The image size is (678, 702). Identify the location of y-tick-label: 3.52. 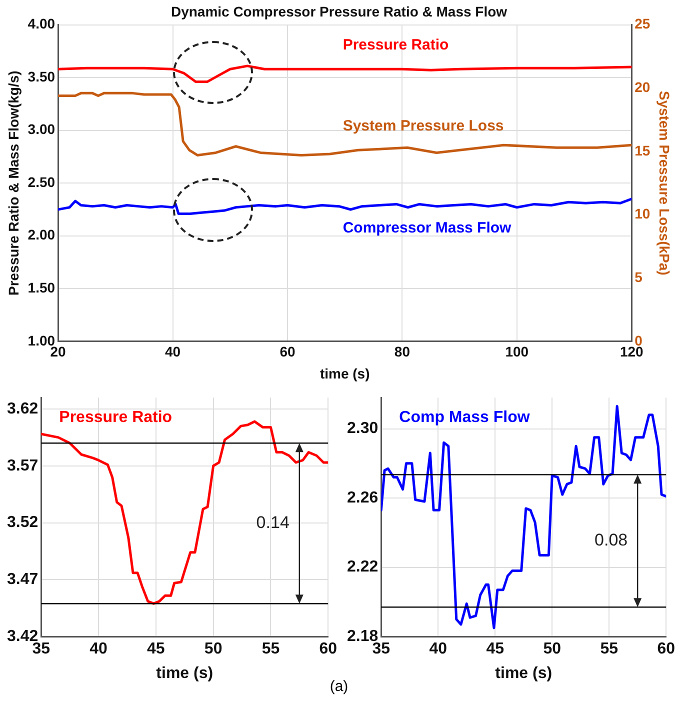
(22, 523).